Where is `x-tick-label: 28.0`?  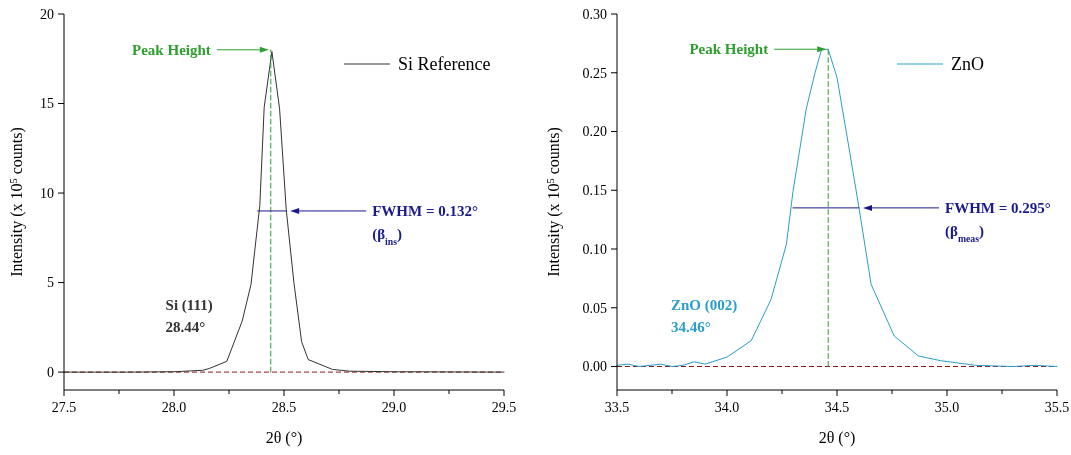 x-tick-label: 28.0 is located at coordinates (174, 407).